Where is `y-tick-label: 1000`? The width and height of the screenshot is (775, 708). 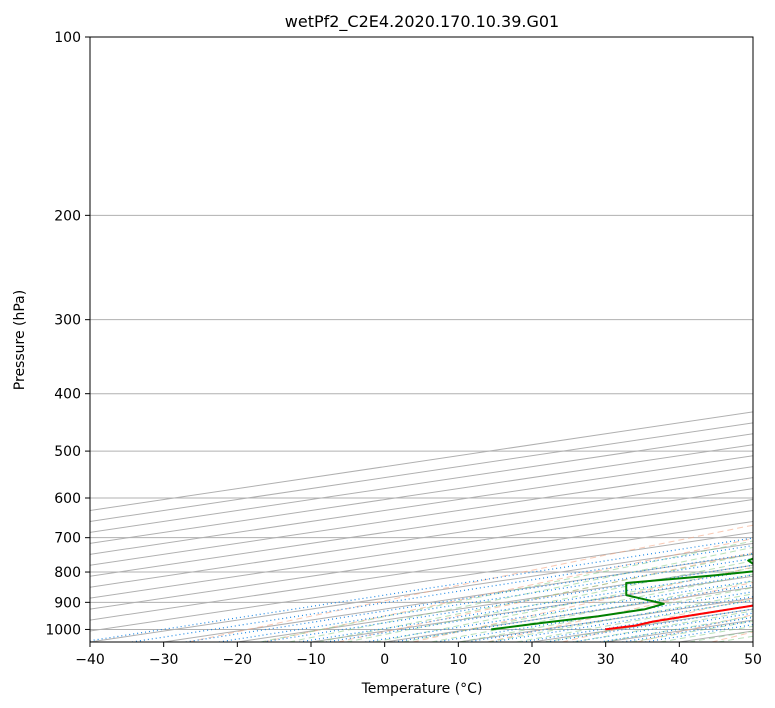
y-tick-label: 1000 is located at coordinates (63, 630).